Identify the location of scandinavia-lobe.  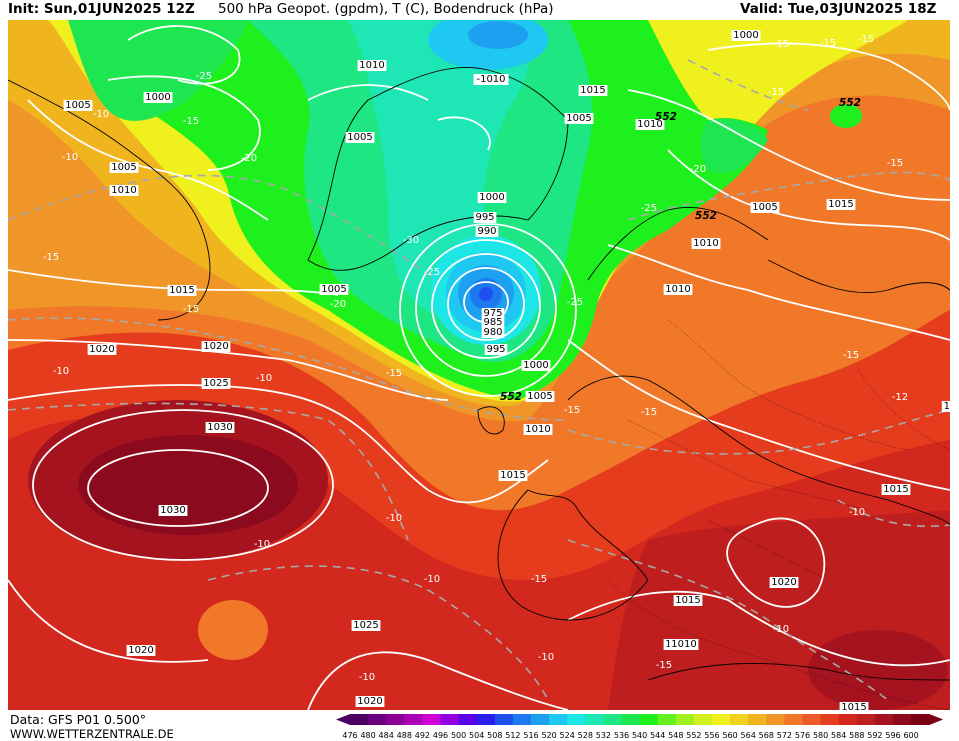
(734, 146).